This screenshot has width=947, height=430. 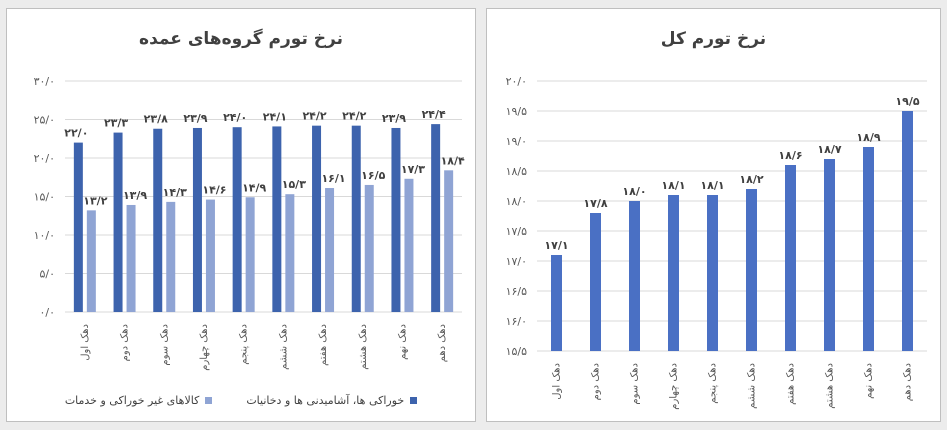 What do you see at coordinates (214, 190) in the screenshot?
I see `data-label: ۱۴/۶` at bounding box center [214, 190].